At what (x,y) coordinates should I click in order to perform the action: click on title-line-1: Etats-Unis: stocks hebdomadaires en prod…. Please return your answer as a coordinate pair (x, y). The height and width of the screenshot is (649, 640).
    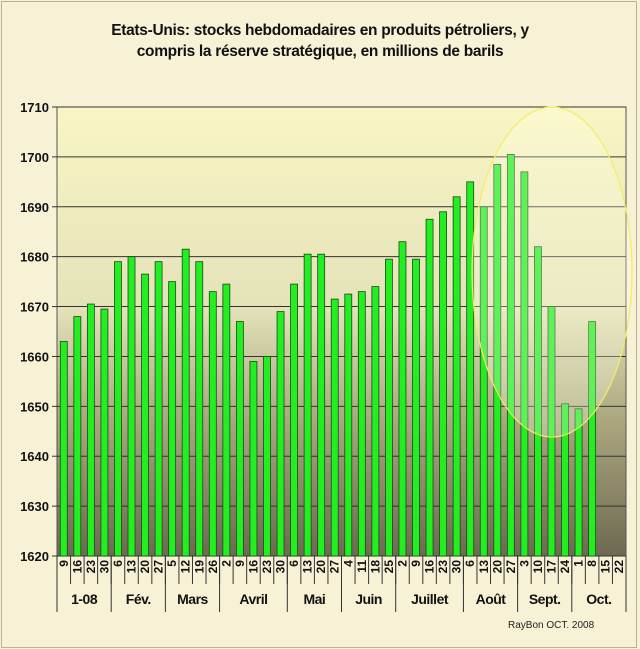
    Looking at the image, I should click on (320, 30).